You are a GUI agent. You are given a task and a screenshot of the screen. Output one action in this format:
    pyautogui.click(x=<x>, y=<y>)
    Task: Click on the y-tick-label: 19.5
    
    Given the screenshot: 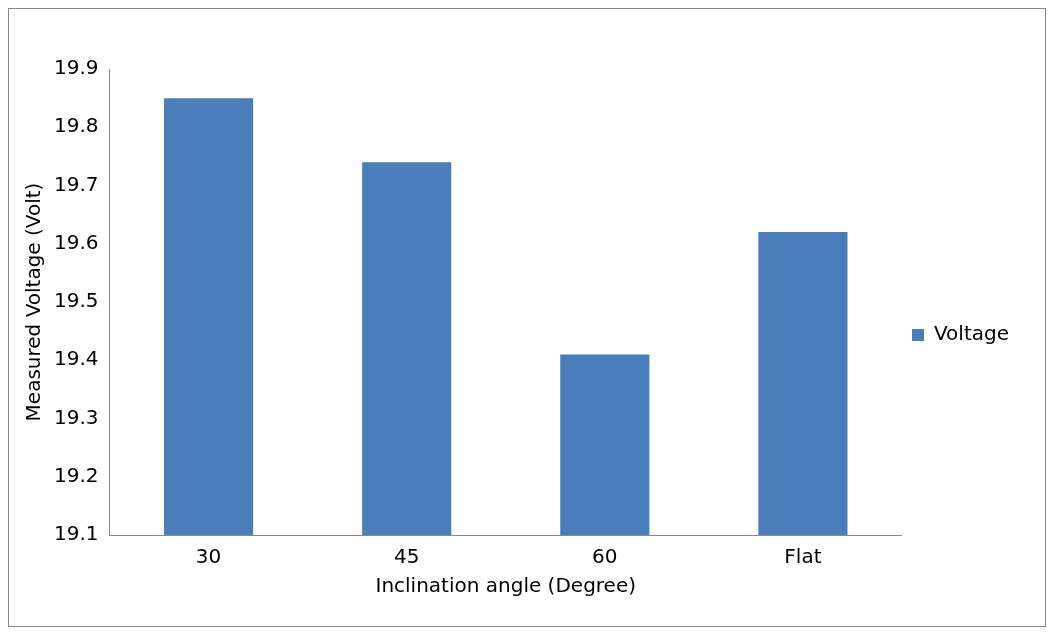 What is the action you would take?
    pyautogui.click(x=76, y=300)
    